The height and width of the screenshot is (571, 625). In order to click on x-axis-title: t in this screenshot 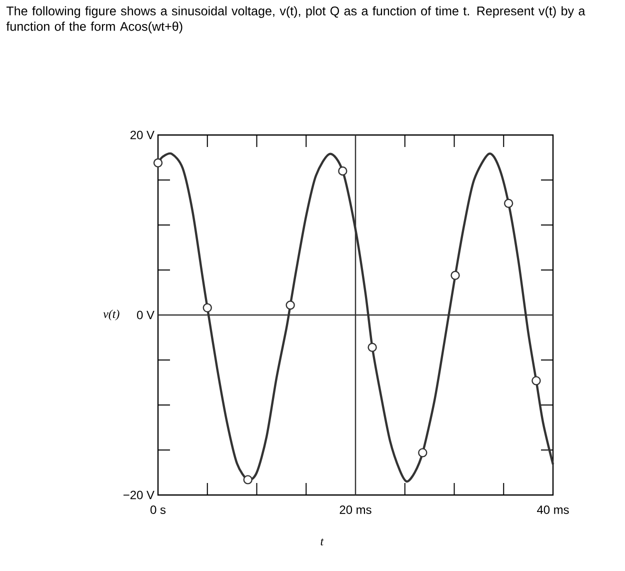, I will do `click(322, 542)`.